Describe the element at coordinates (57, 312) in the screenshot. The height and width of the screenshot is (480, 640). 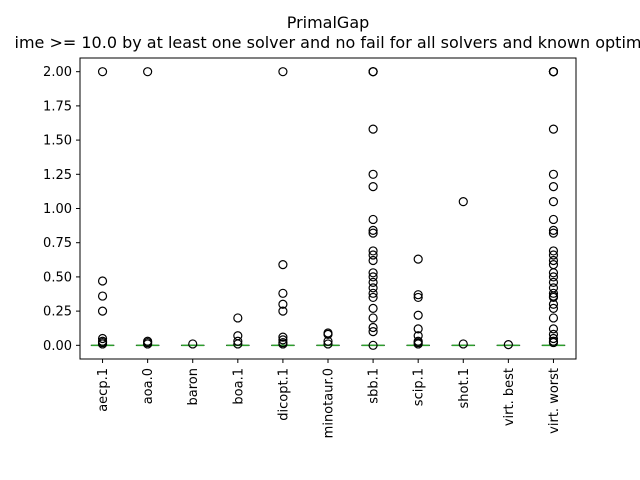
I see `y-tick-label: 0.25` at that location.